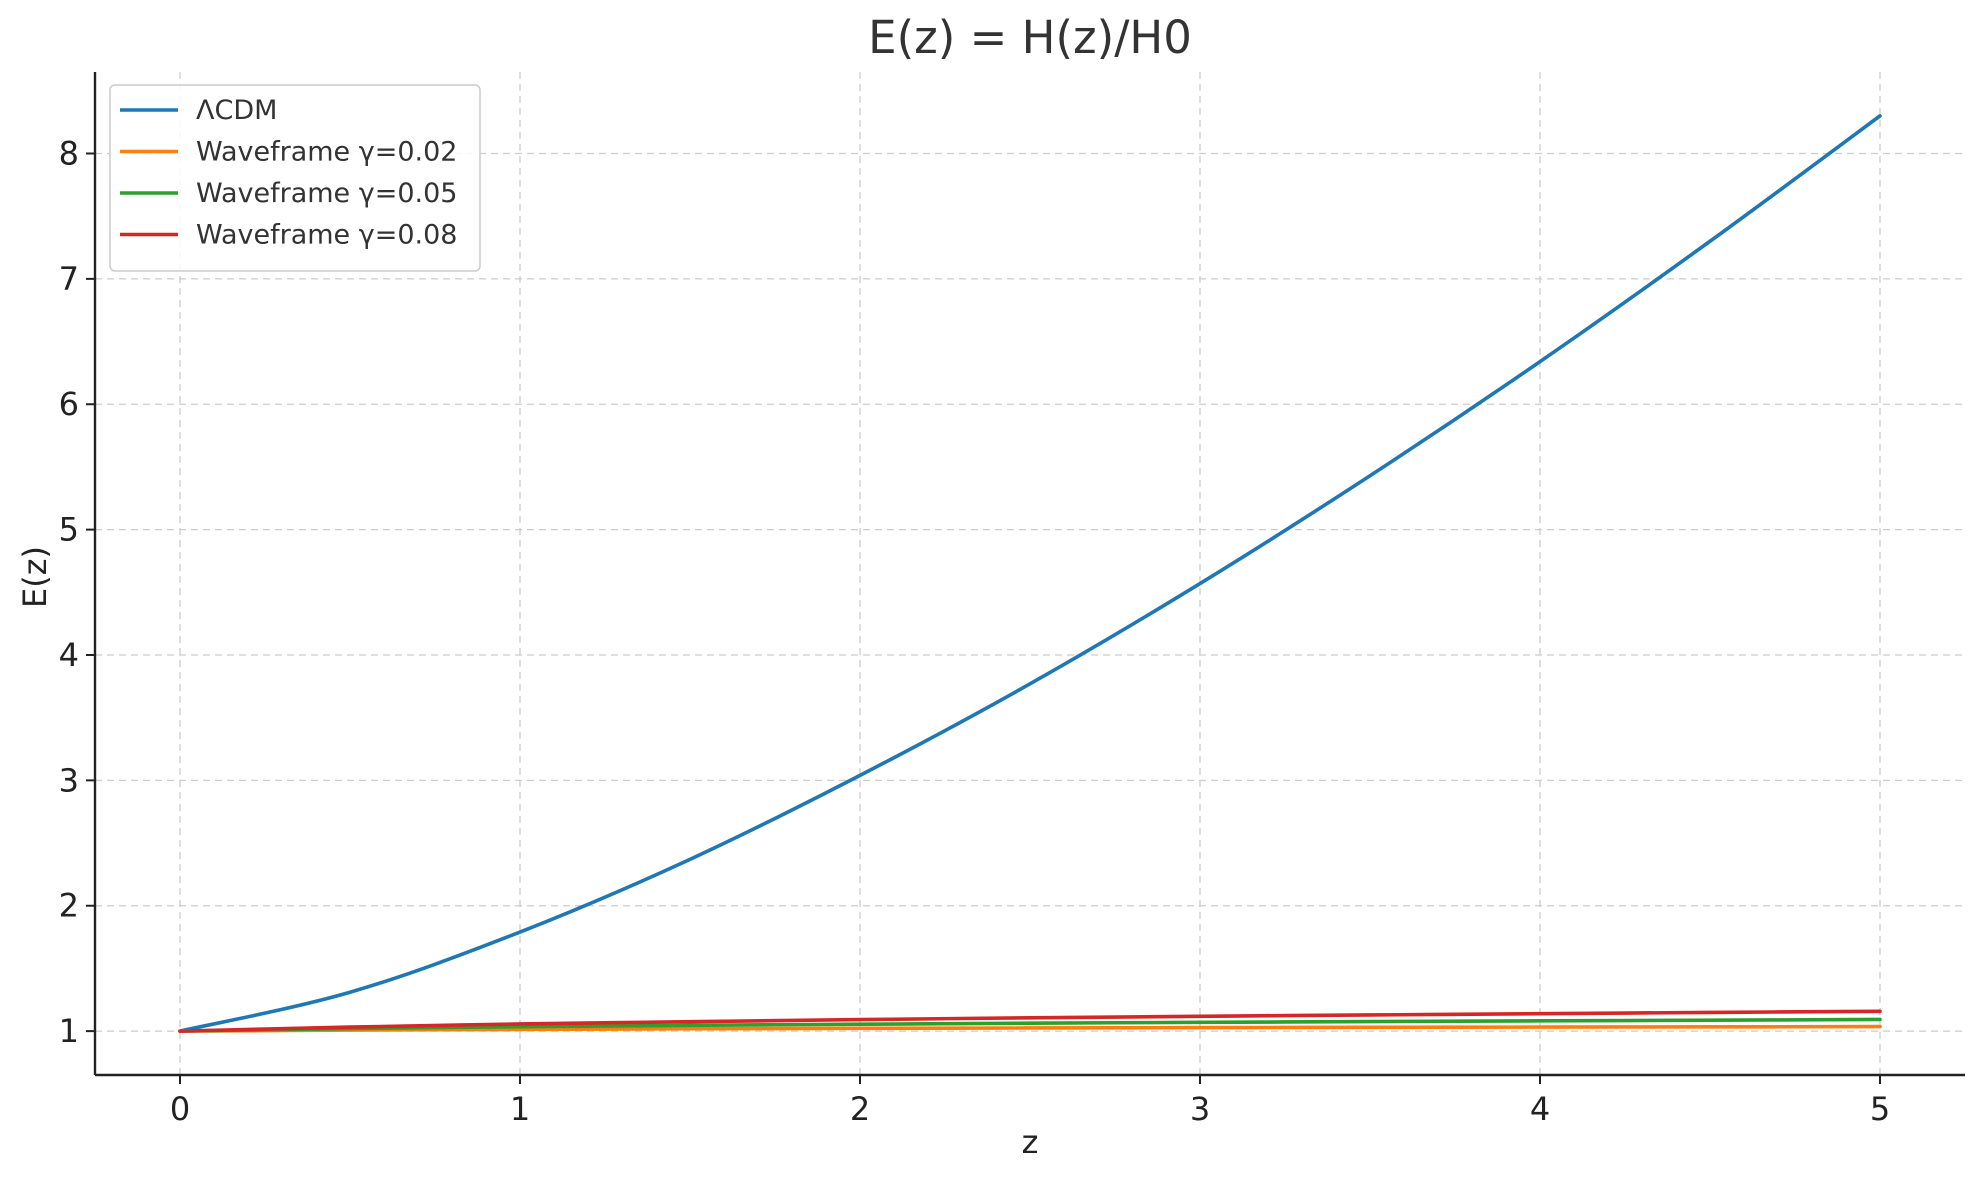 Image resolution: width=1980 pixels, height=1180 pixels. What do you see at coordinates (69, 1031) in the screenshot?
I see `y-tick-label: 1` at bounding box center [69, 1031].